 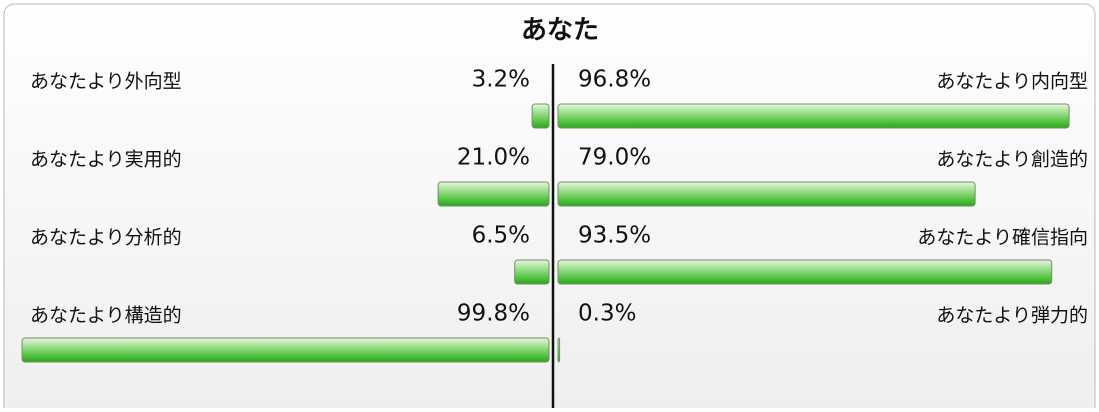 What do you see at coordinates (1012, 316) in the screenshot?
I see `right-label: あなたより弾力的` at bounding box center [1012, 316].